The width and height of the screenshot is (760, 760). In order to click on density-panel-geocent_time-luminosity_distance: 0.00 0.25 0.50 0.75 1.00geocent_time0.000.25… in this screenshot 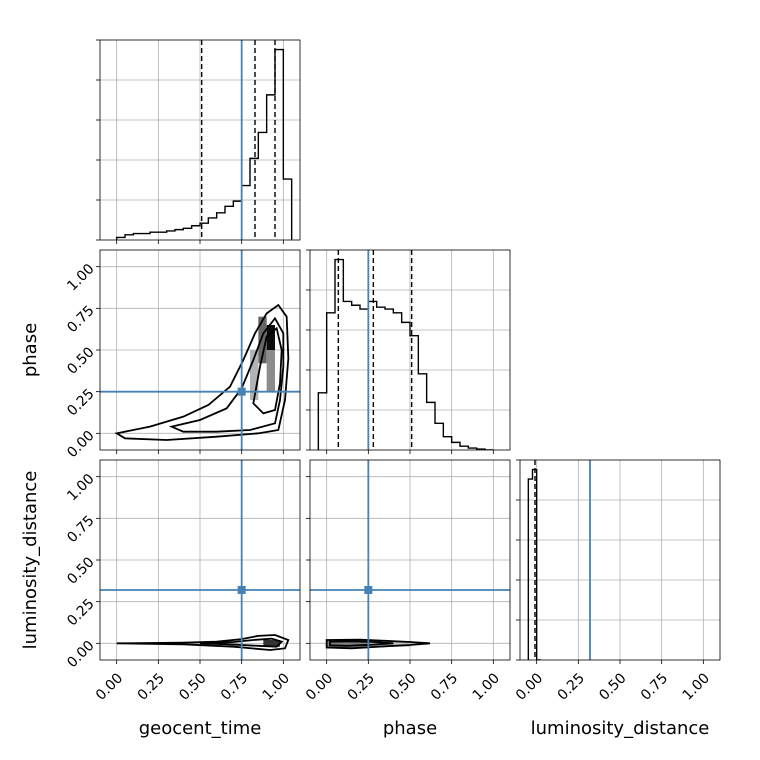, I will do `click(160, 599)`.